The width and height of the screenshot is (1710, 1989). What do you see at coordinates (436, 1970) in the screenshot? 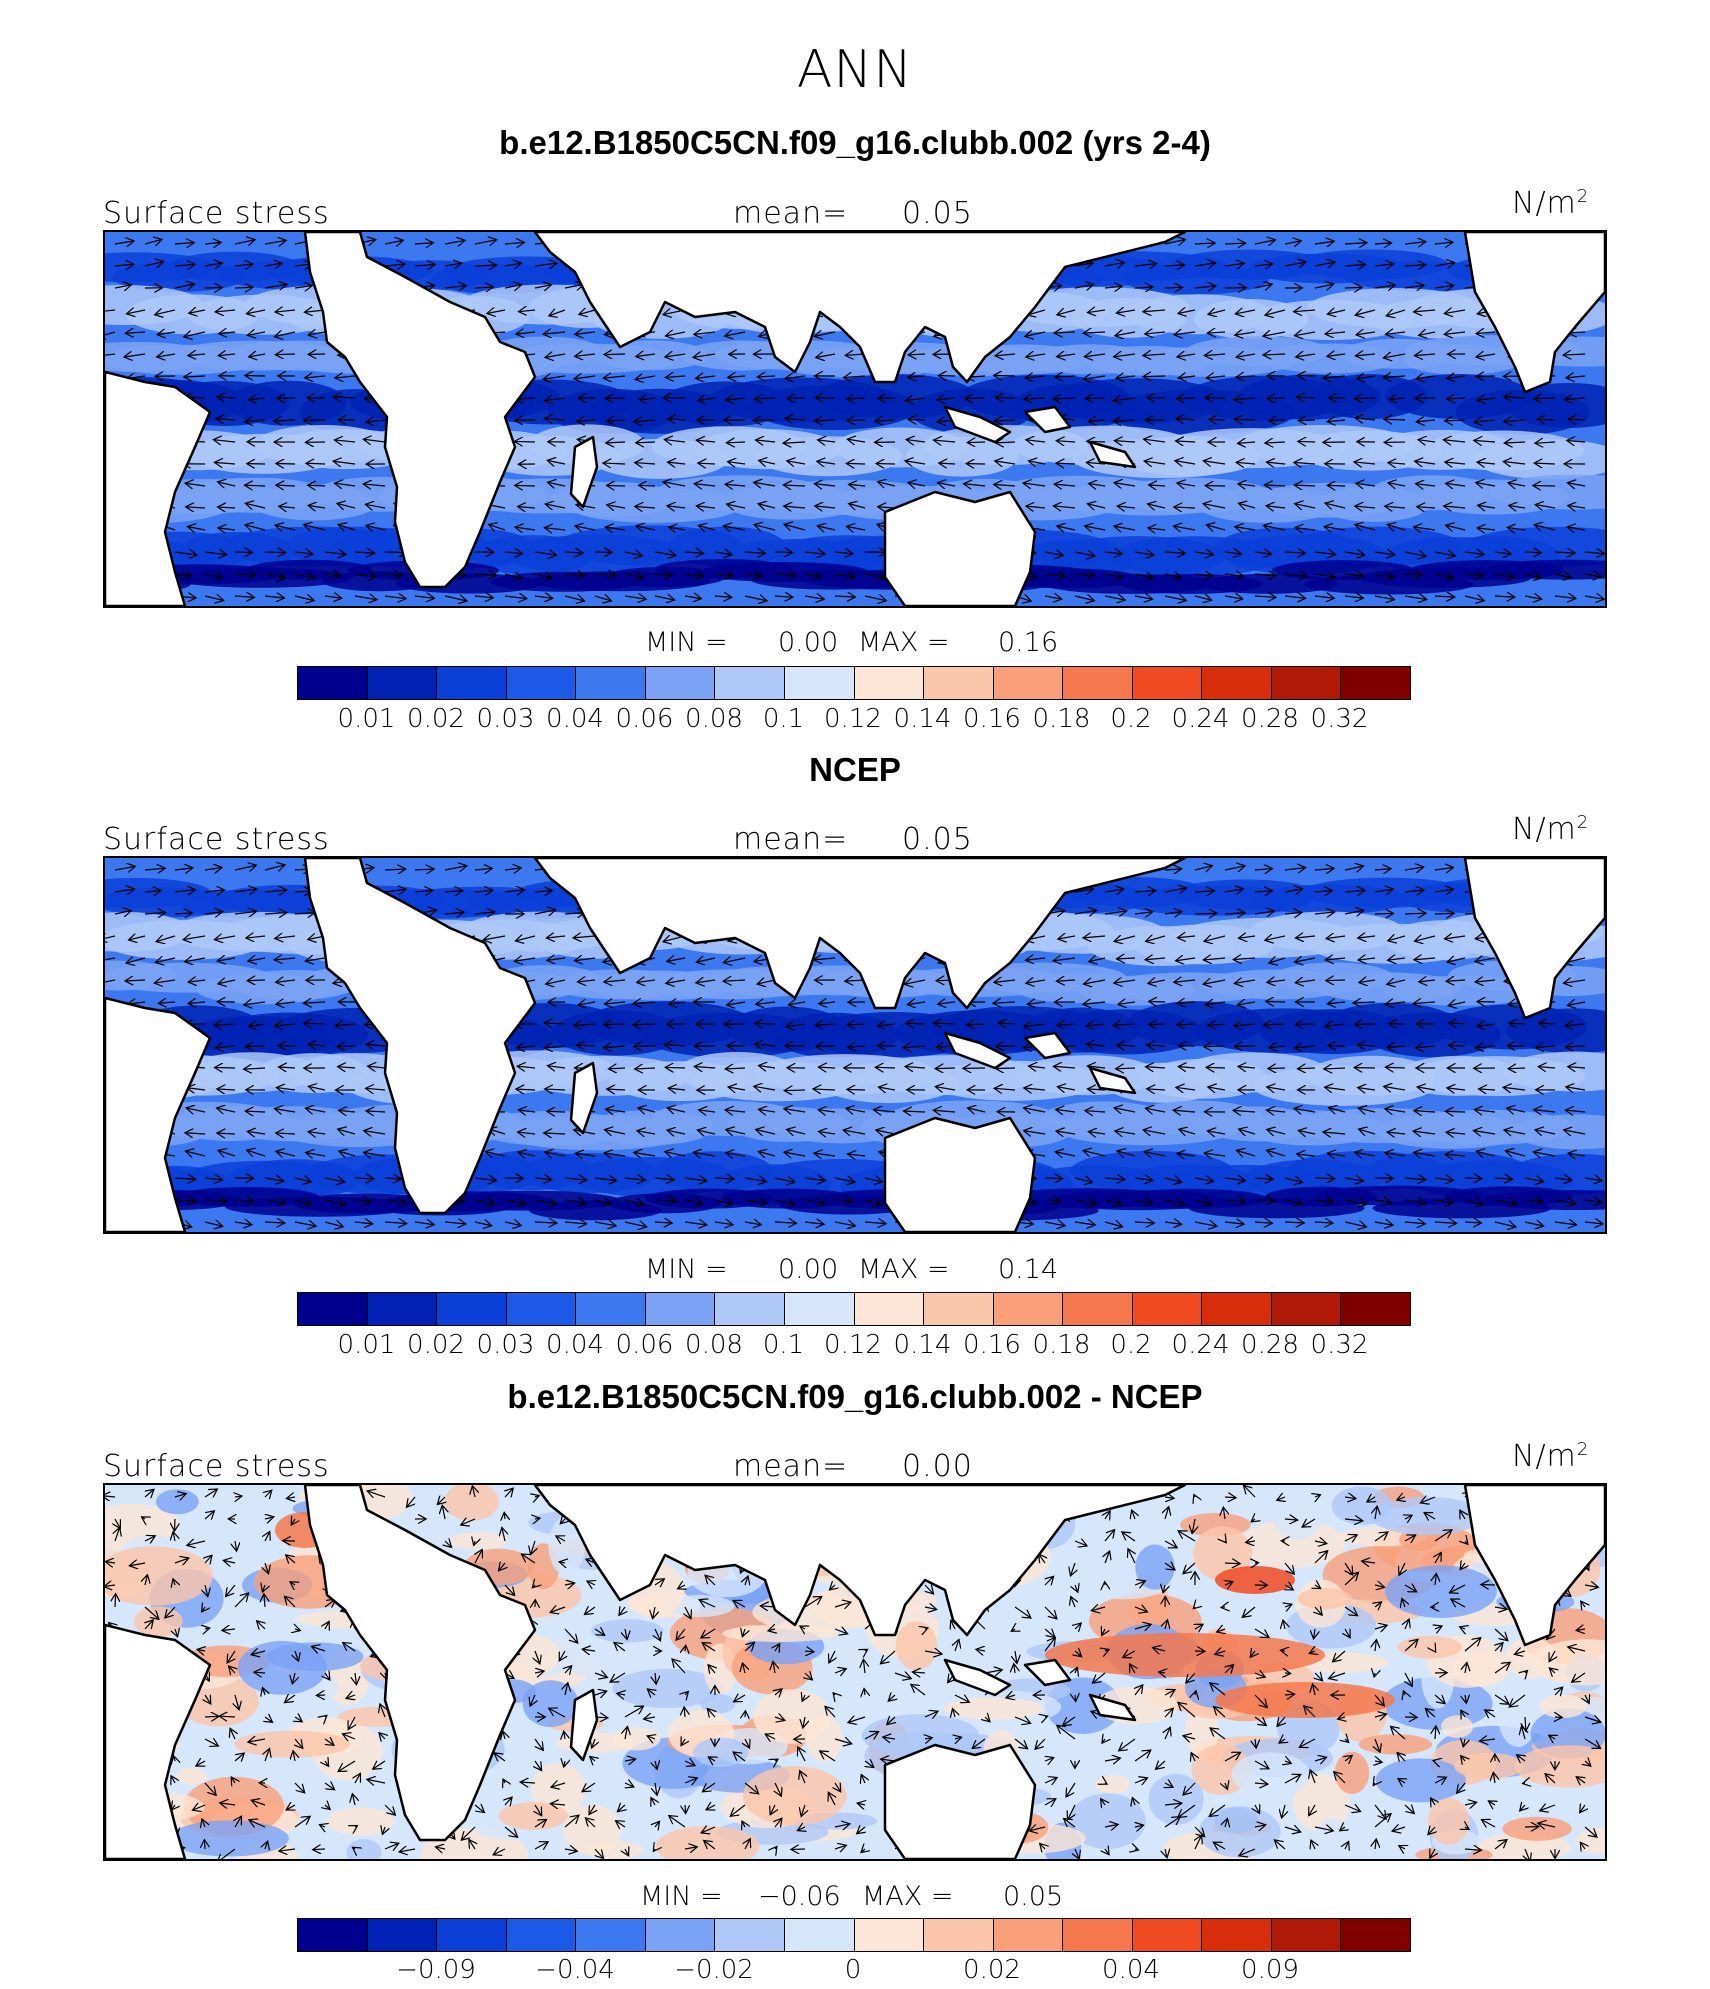
I see `colorbar-tick-label: −0.09` at bounding box center [436, 1970].